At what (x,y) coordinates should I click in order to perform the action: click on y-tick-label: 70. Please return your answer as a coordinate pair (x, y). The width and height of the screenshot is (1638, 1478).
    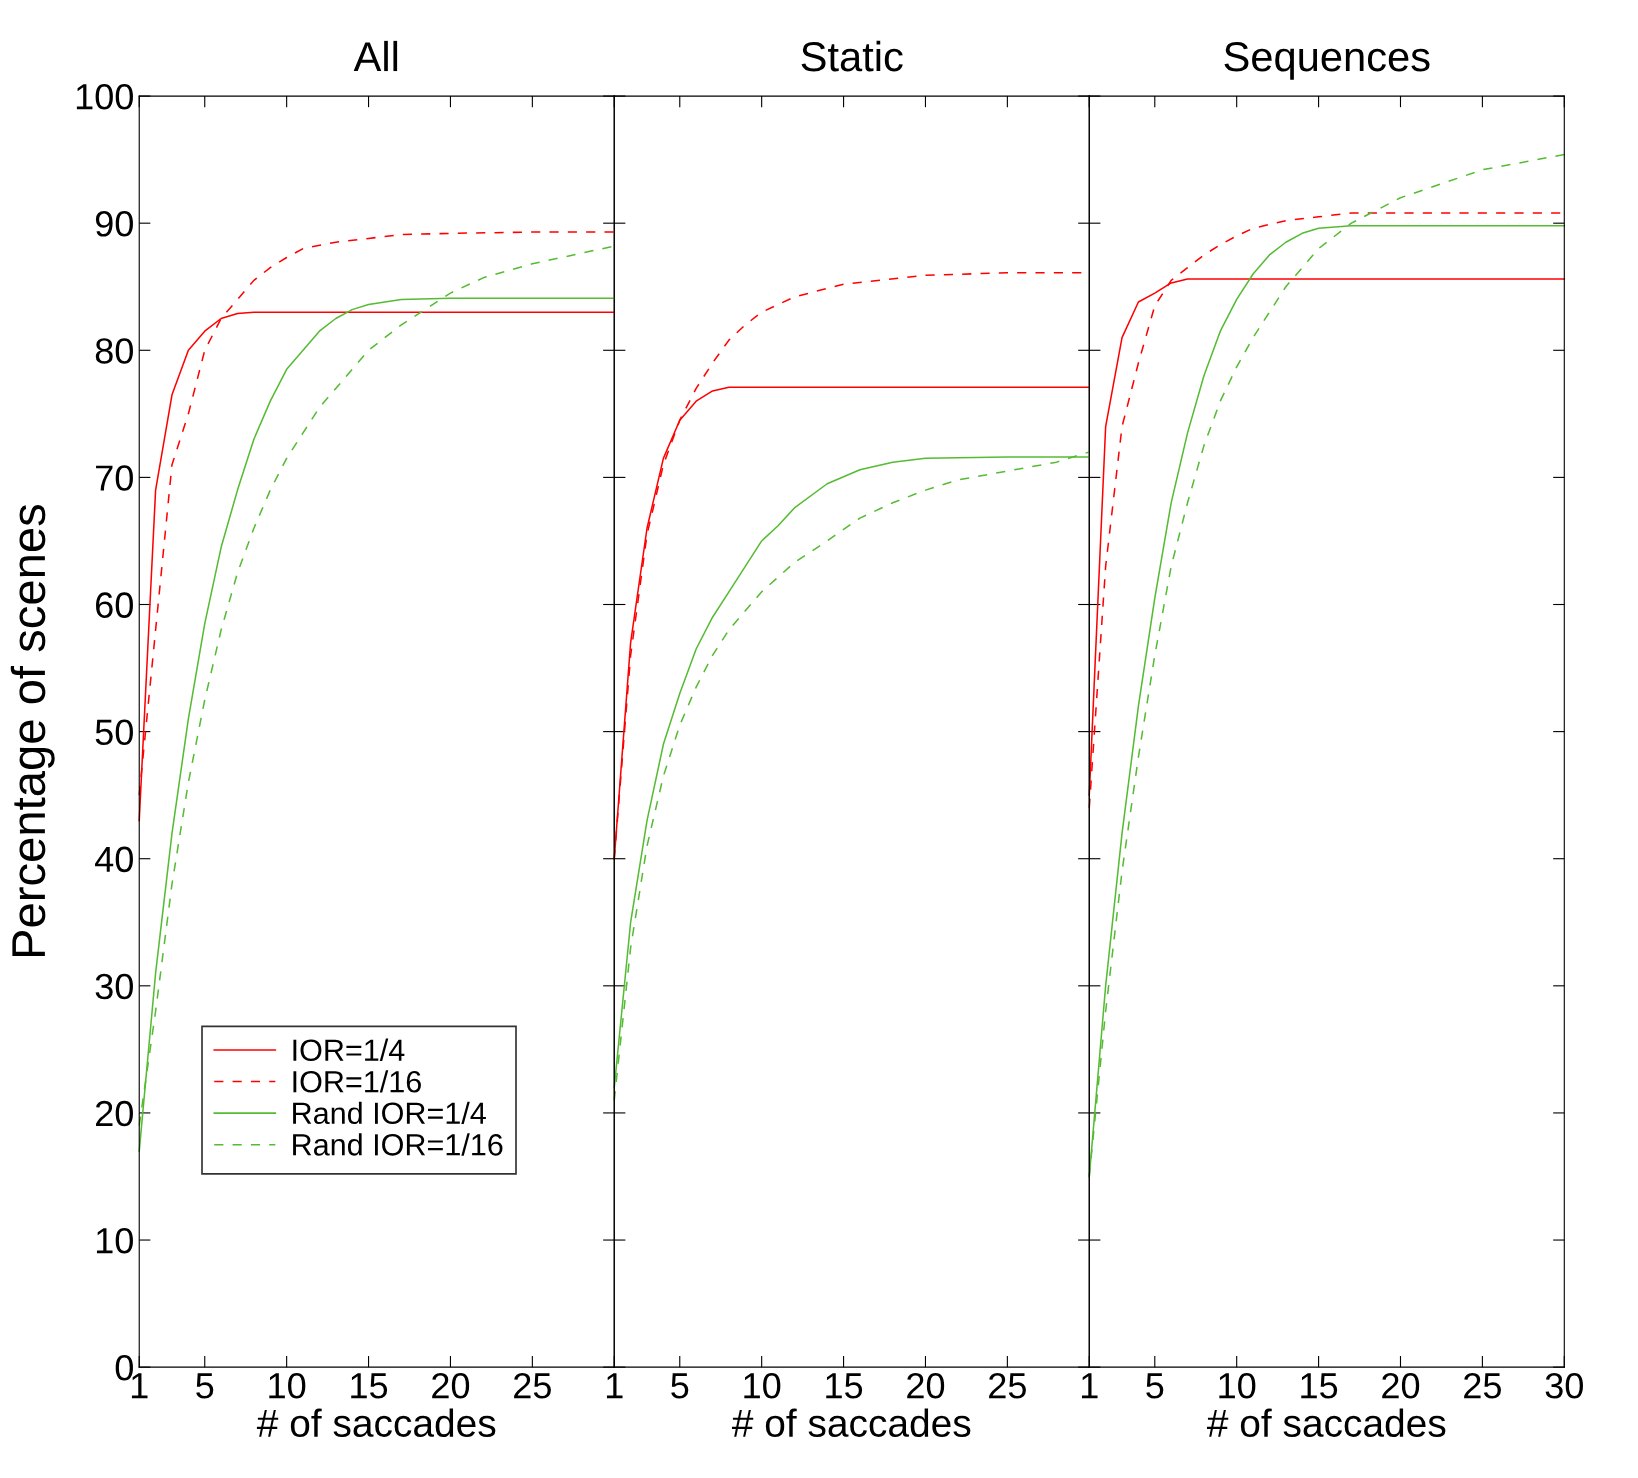
    Looking at the image, I should click on (114, 478).